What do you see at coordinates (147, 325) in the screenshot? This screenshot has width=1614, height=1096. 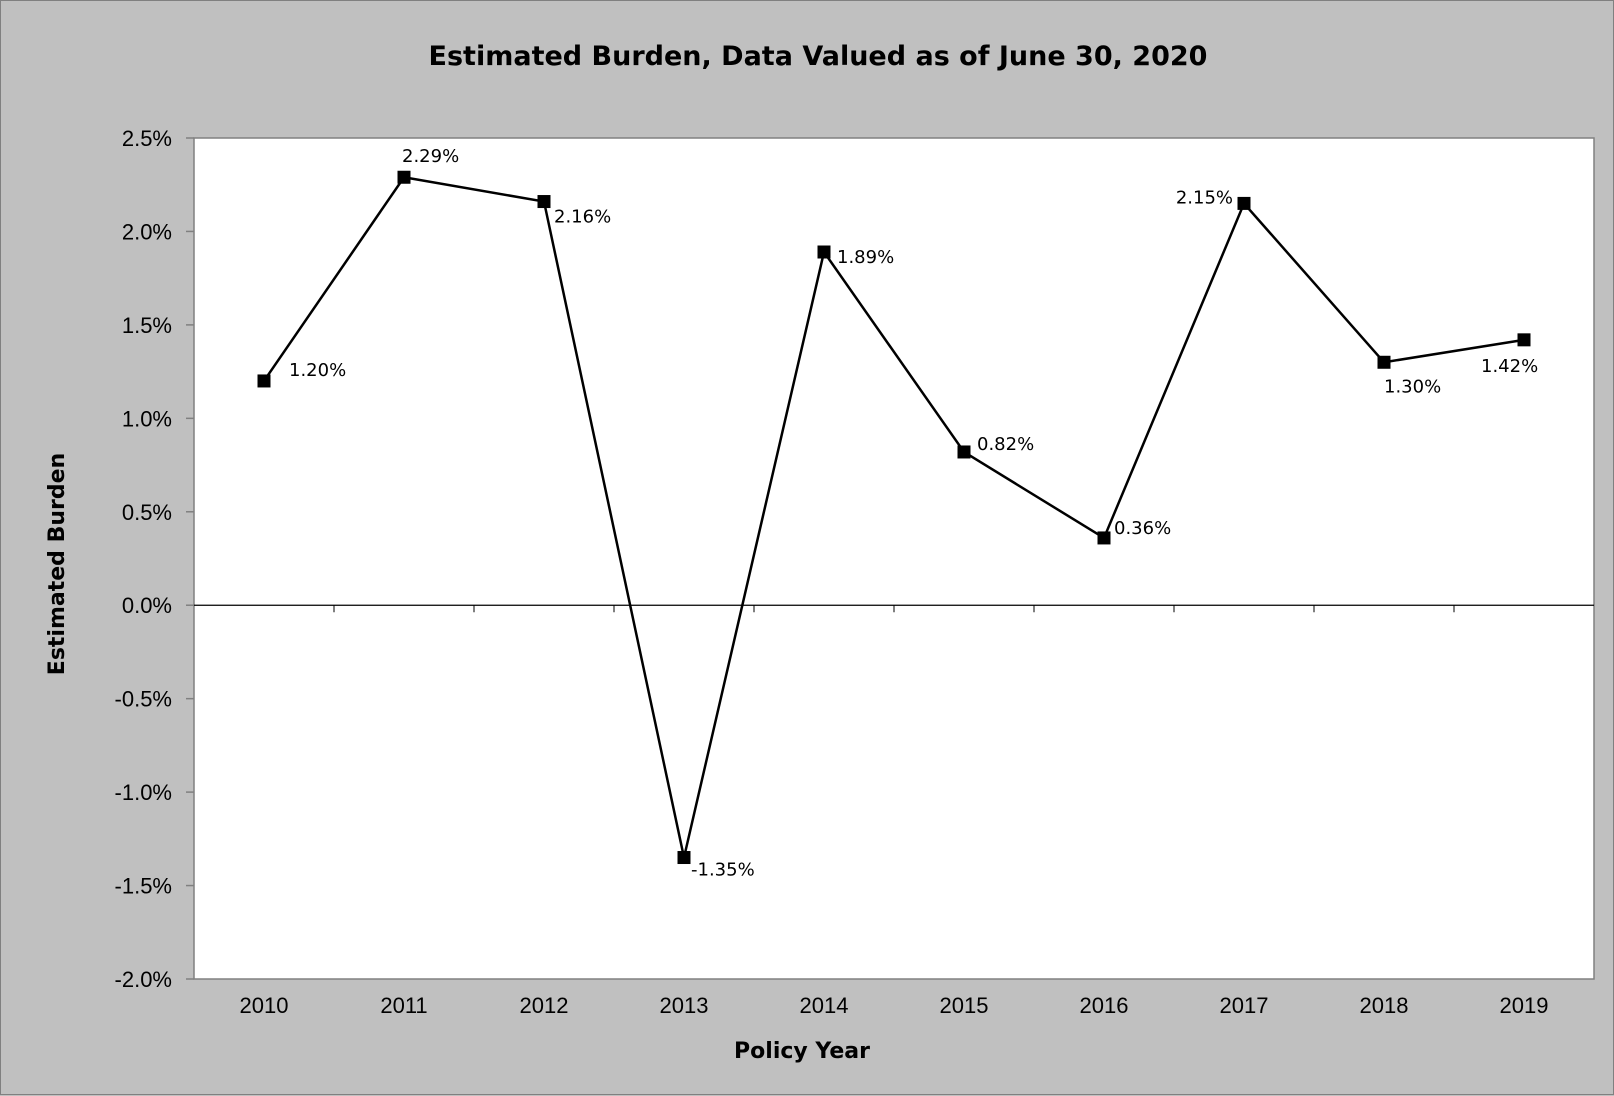 I see `y-tick-label: 1.5%` at bounding box center [147, 325].